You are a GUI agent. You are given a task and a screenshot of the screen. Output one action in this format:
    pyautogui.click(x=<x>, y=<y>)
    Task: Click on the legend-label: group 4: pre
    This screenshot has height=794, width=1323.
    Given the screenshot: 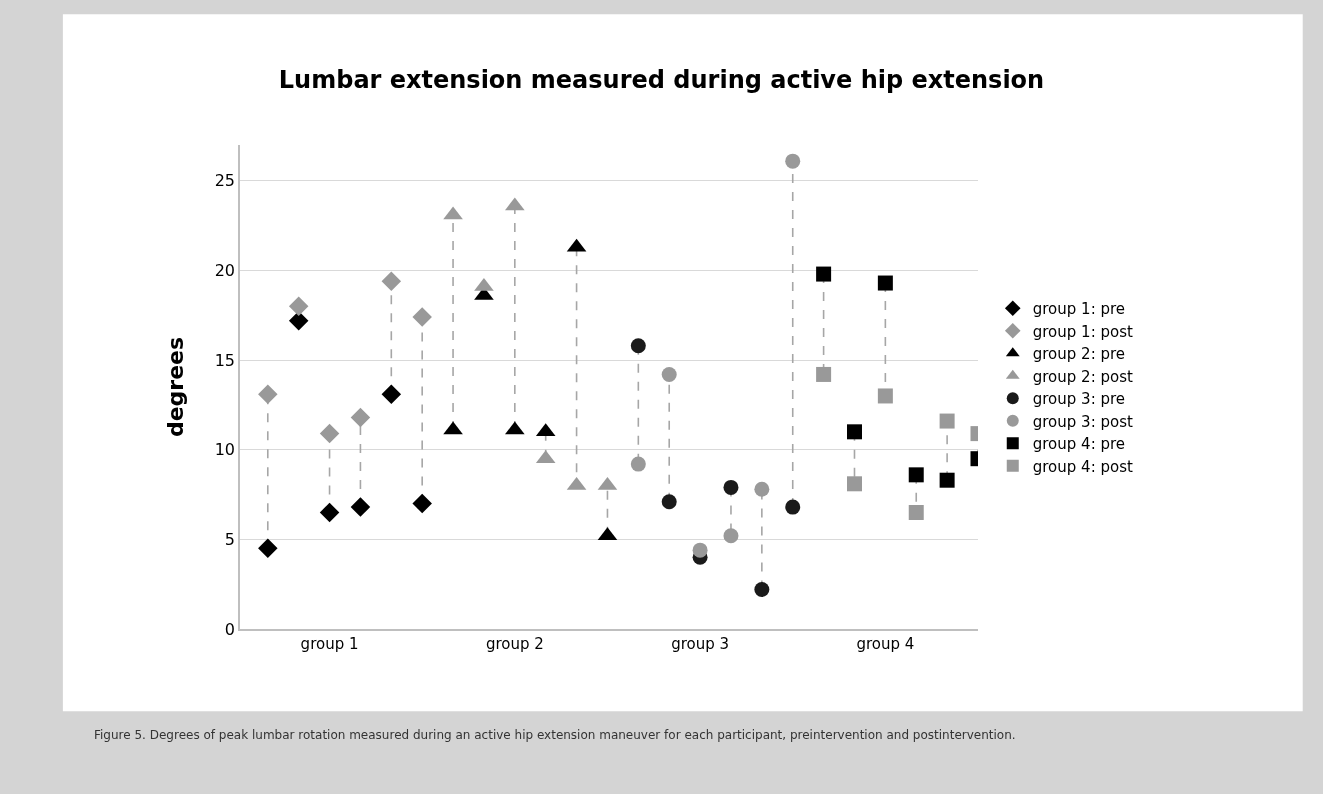 What is the action you would take?
    pyautogui.click(x=1079, y=444)
    